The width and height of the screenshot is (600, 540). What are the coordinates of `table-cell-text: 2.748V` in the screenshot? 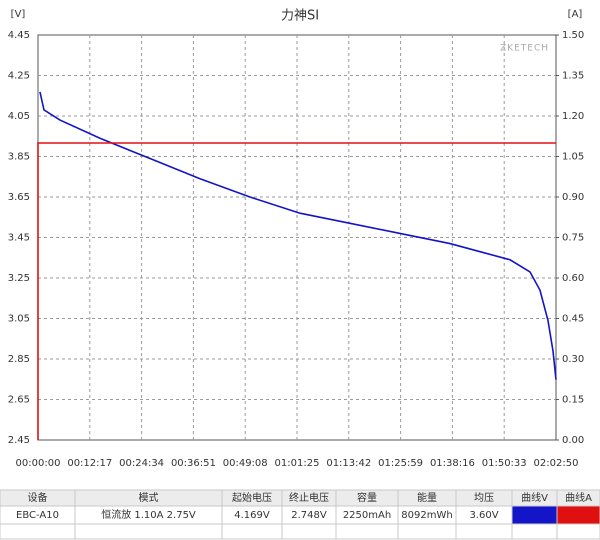 It's located at (309, 515).